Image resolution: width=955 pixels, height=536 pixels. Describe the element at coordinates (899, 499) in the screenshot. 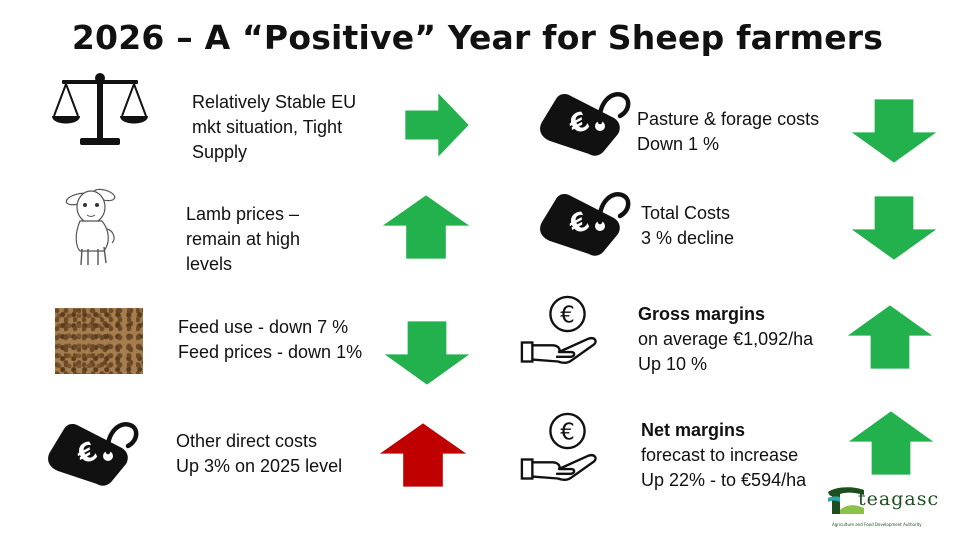

I see `logo-wordmark: teagasc` at that location.